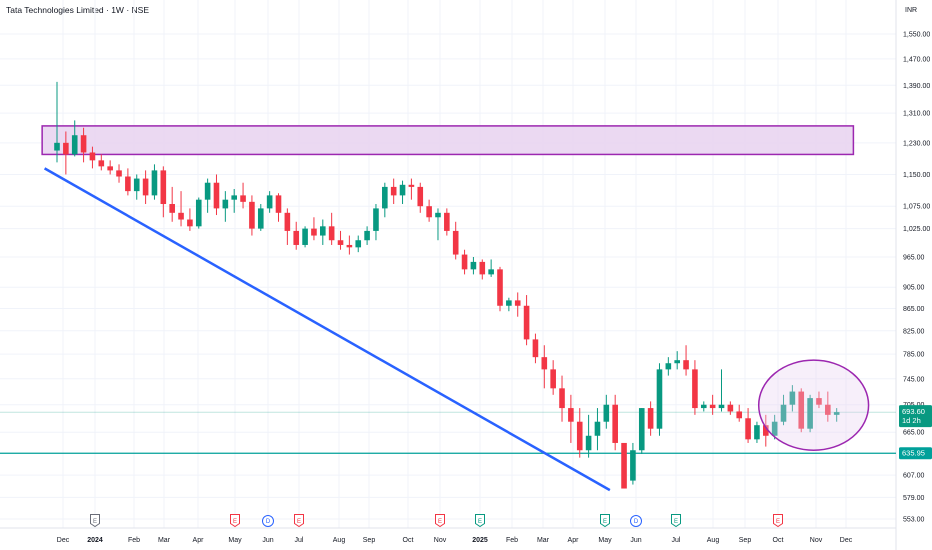 The height and width of the screenshot is (550, 932). Describe the element at coordinates (448, 140) in the screenshot. I see `resistance-rectangle` at that location.